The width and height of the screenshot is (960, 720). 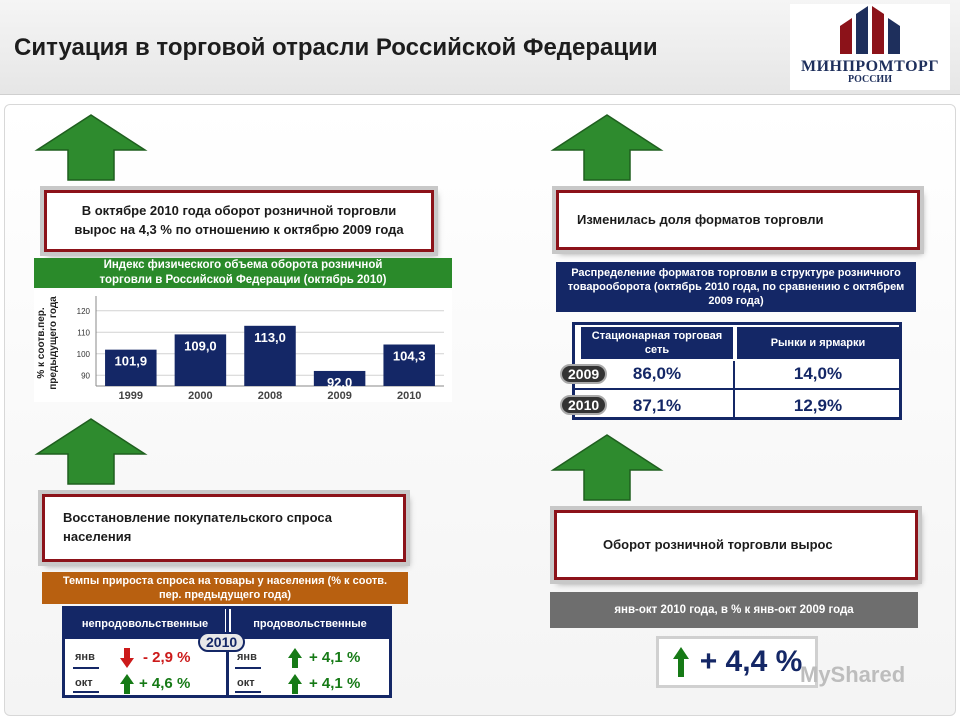 I want to click on data-label: 113,0, so click(x=270, y=337).